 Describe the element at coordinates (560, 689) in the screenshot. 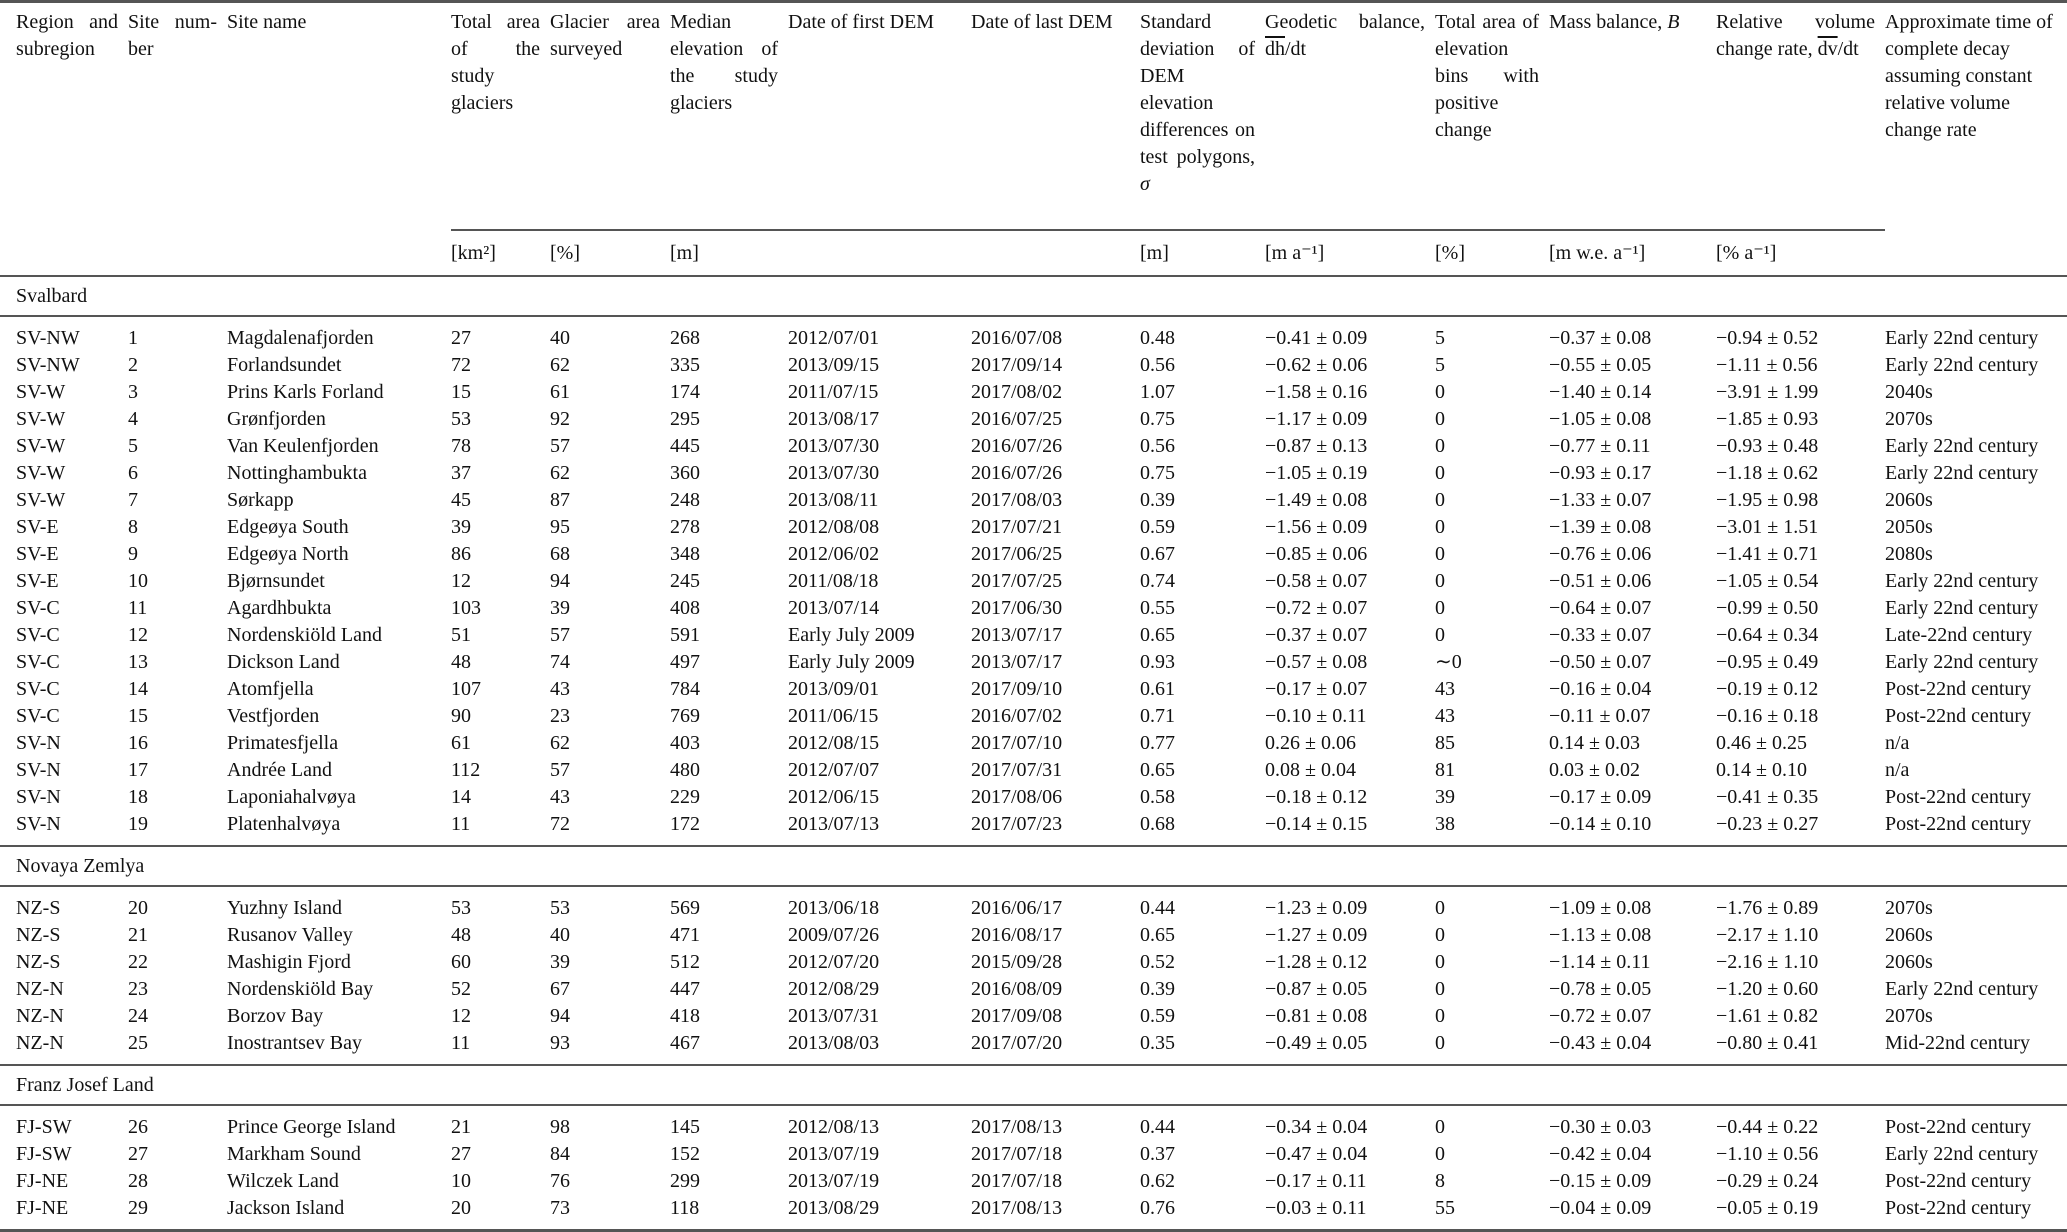

I see `cell-glacier-area: 43` at that location.